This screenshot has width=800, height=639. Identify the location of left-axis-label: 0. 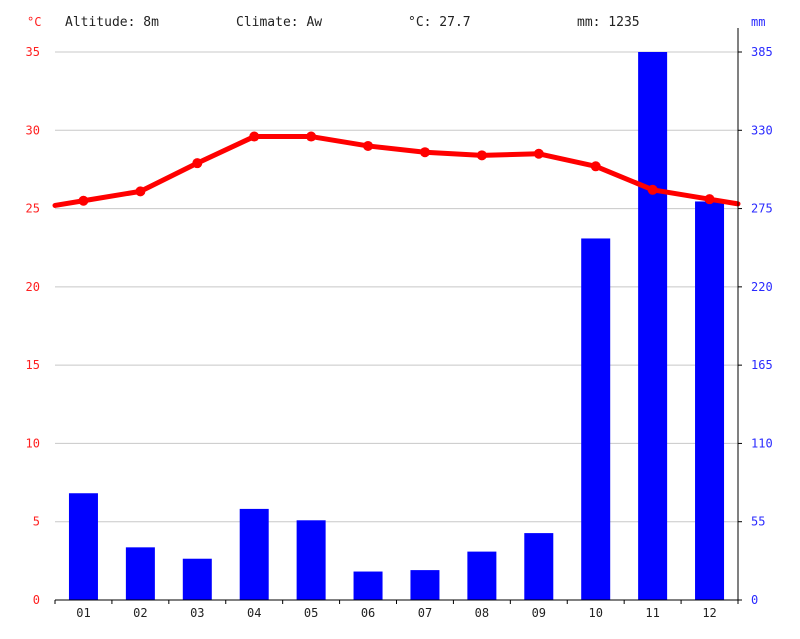
(36, 600).